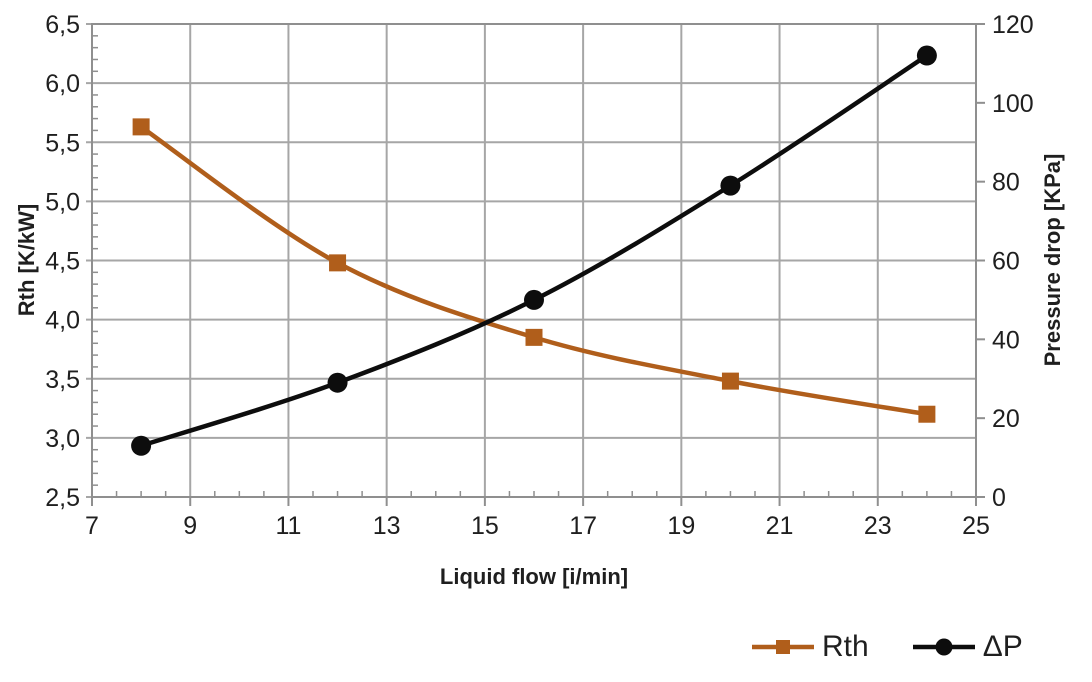 This screenshot has height=682, width=1092. What do you see at coordinates (62, 498) in the screenshot?
I see `y-left-tick-label: 2,5` at bounding box center [62, 498].